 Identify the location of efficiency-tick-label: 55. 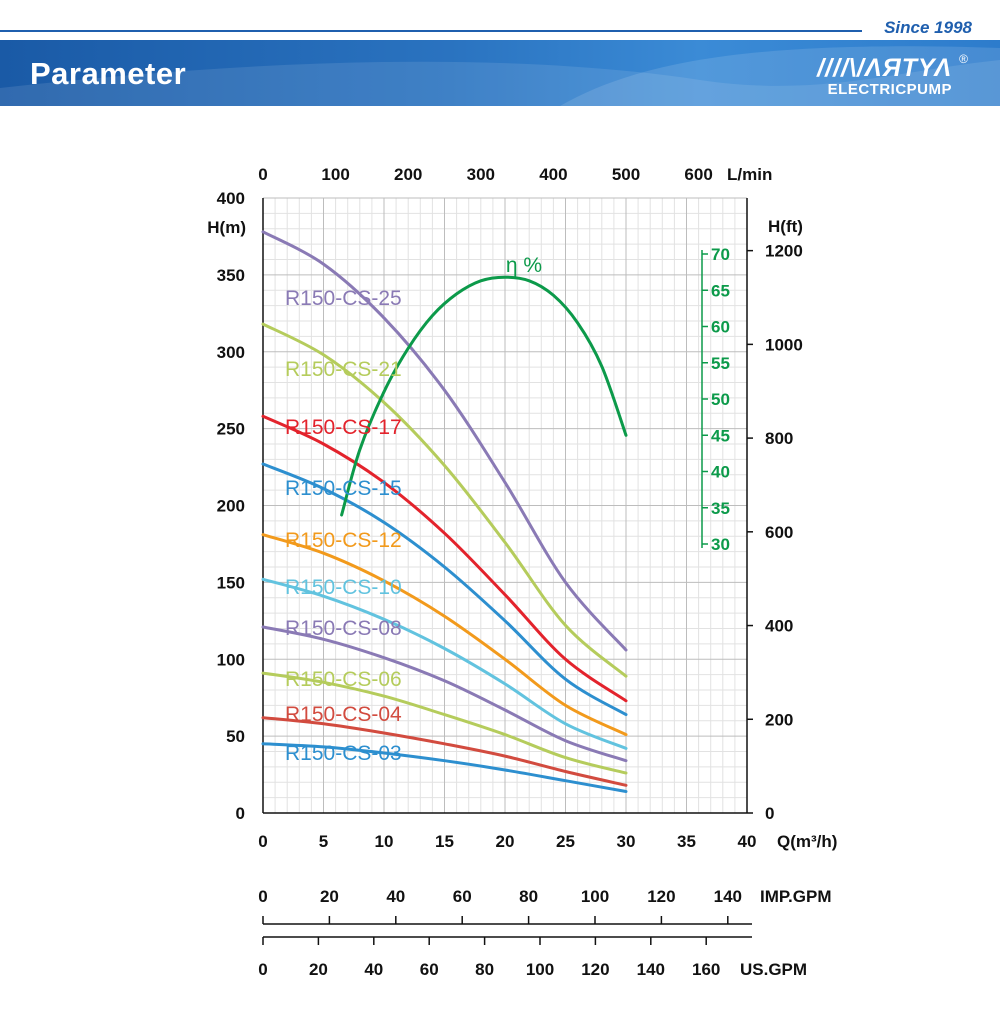
(720, 363).